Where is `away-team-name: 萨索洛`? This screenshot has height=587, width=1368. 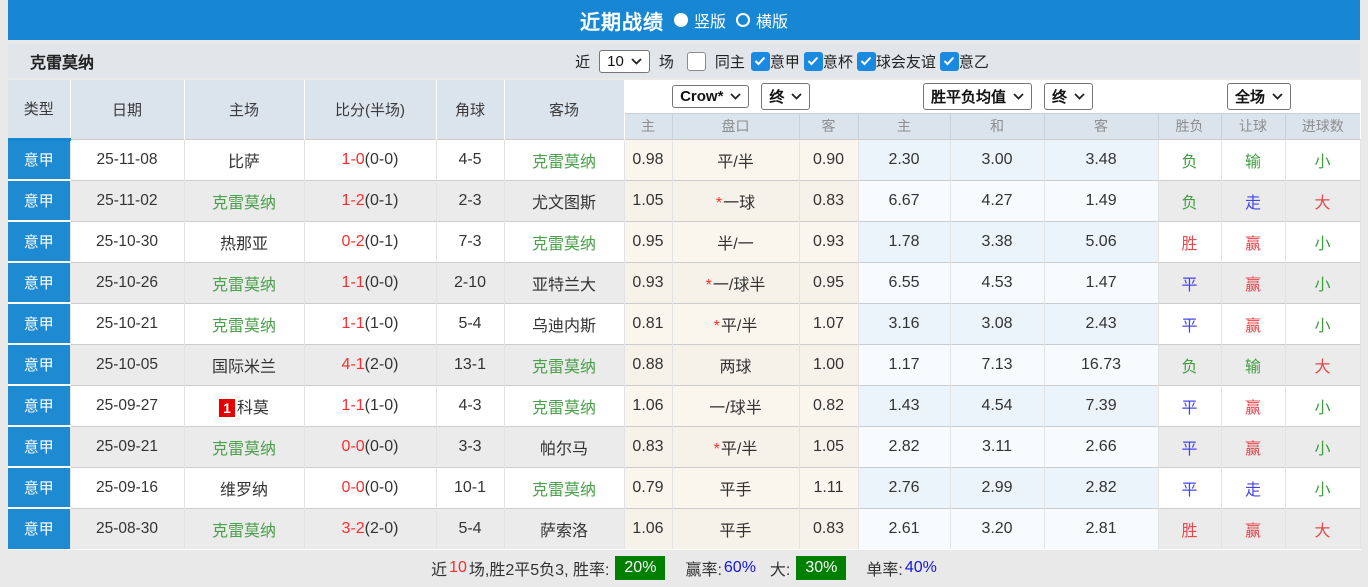
away-team-name: 萨索洛 is located at coordinates (563, 531).